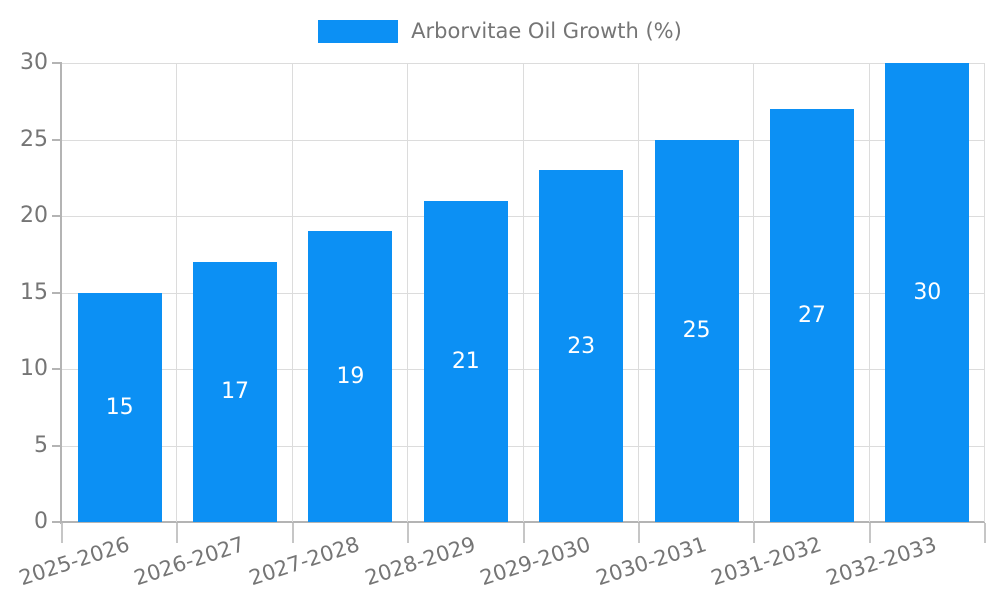  I want to click on bar: 25, so click(696, 330).